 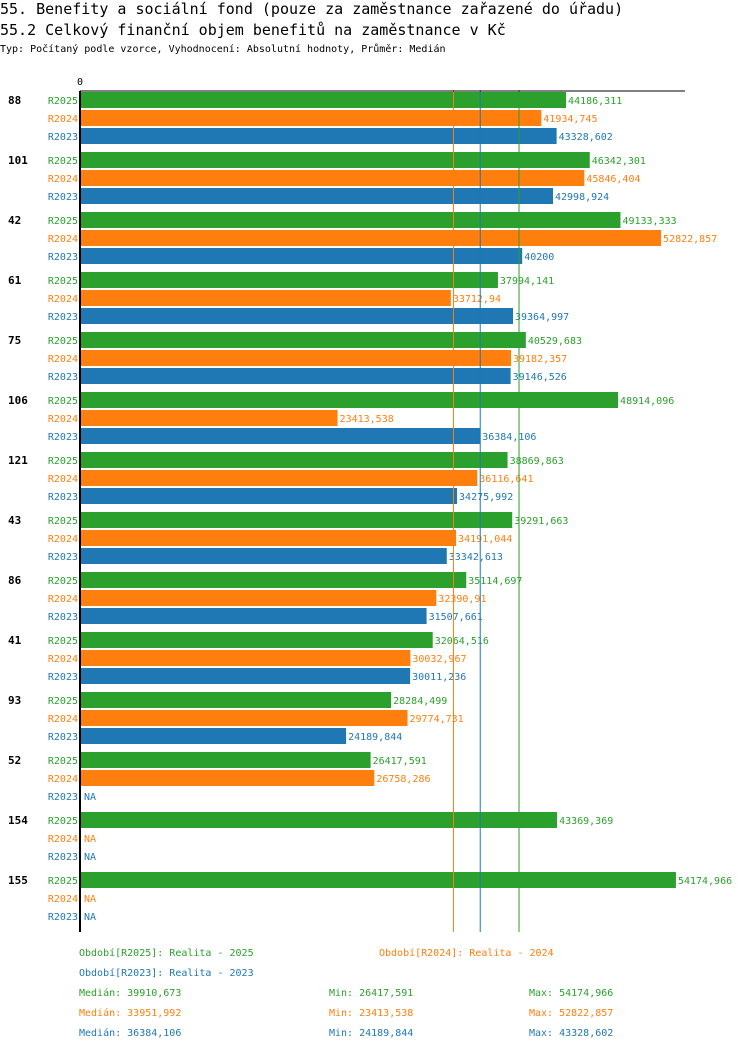 I want to click on data-label: 29774,731, so click(x=437, y=719).